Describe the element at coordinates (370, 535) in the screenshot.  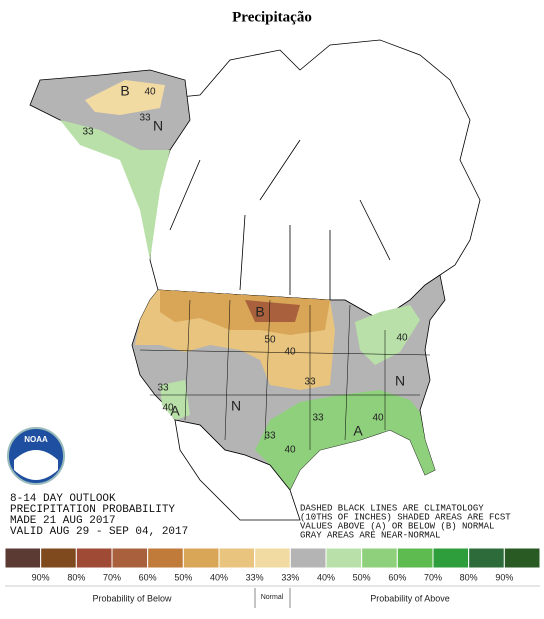
I see `note-line: GRAY AREAS ARE NEAR-NORMAL` at that location.